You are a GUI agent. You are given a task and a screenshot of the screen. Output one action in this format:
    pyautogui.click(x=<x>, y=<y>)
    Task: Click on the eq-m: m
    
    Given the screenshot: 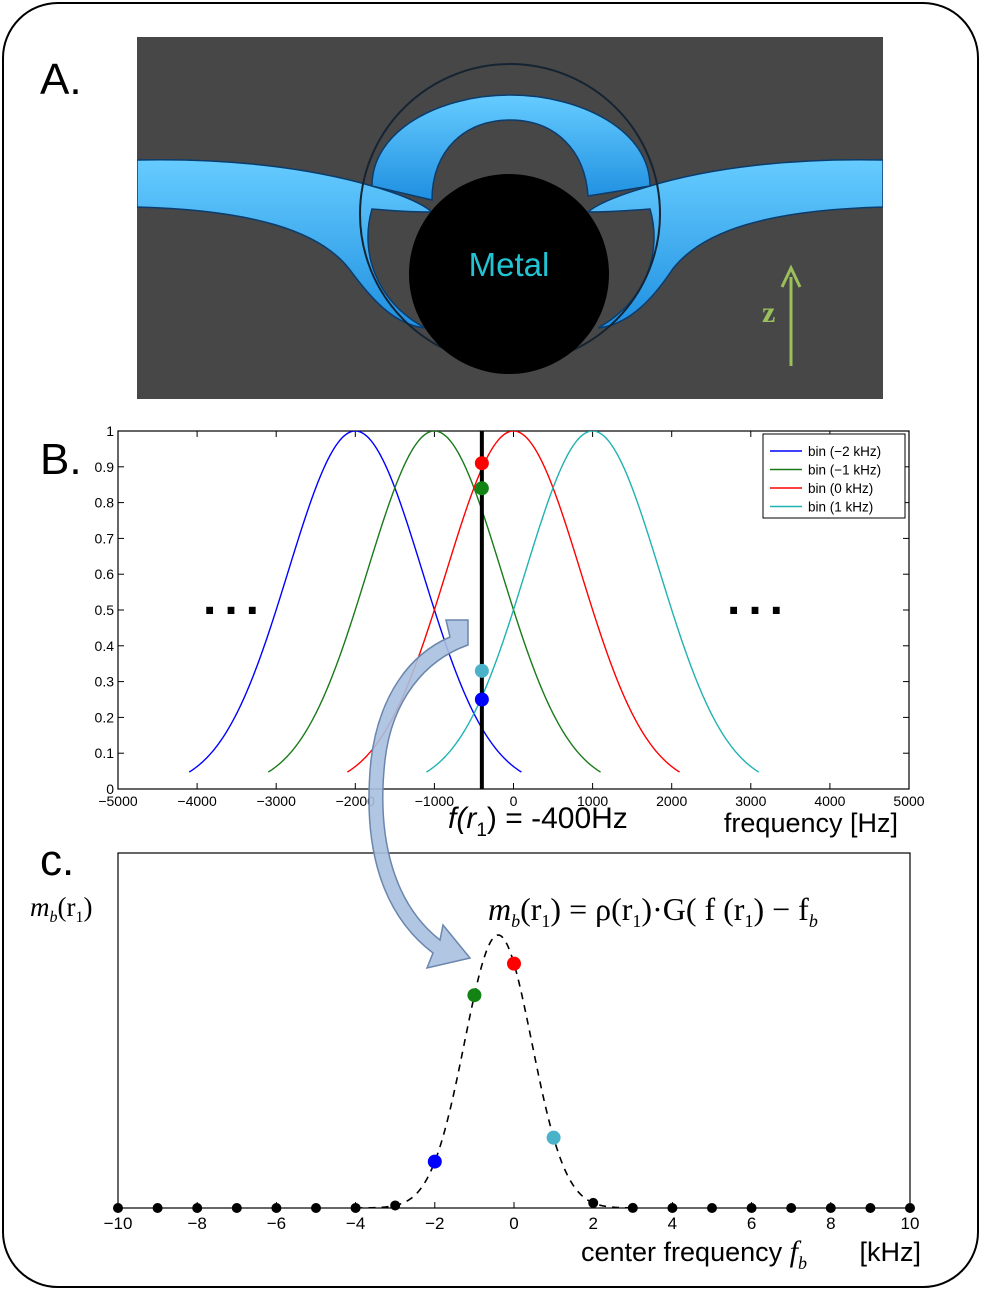 What is the action you would take?
    pyautogui.click(x=499, y=909)
    